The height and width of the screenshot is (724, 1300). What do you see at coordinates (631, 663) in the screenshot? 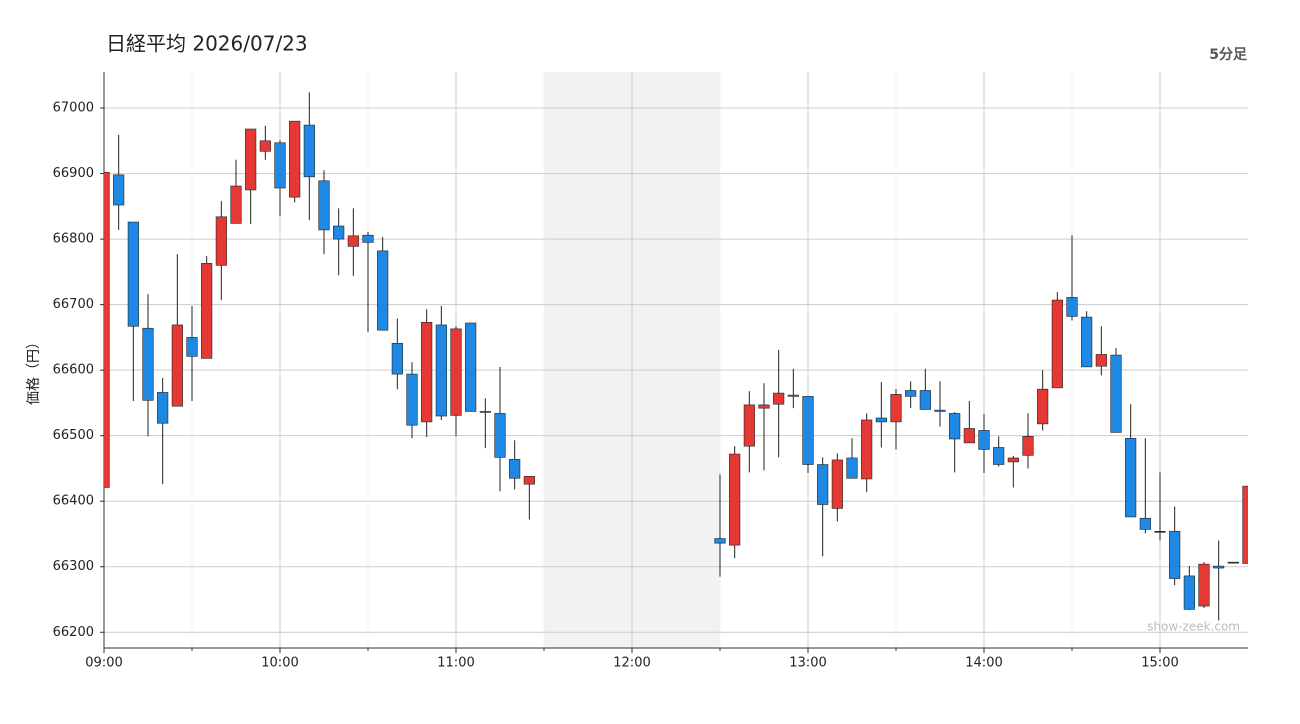
I see `x-tick-label: 12:00` at bounding box center [631, 663].